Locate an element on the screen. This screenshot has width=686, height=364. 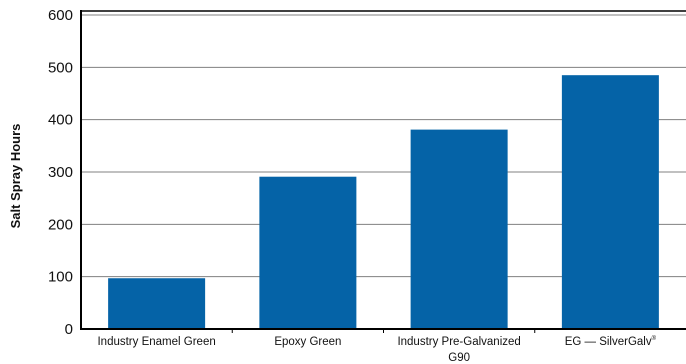
y-tick-label: 600 is located at coordinates (60, 15).